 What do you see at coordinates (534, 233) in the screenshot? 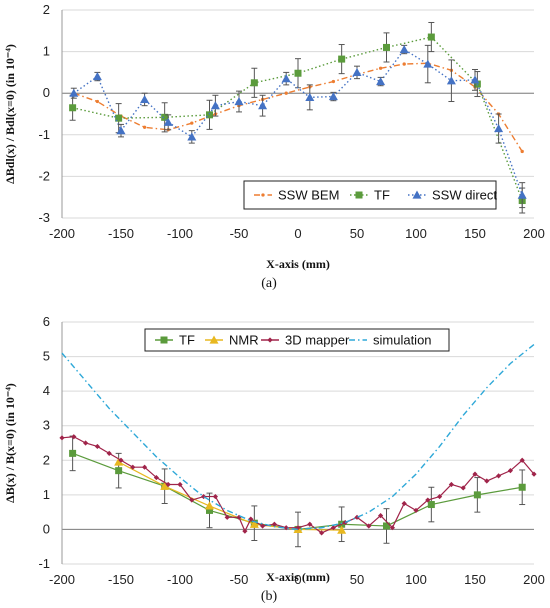
I see `x-tick-label: 200` at bounding box center [534, 233].